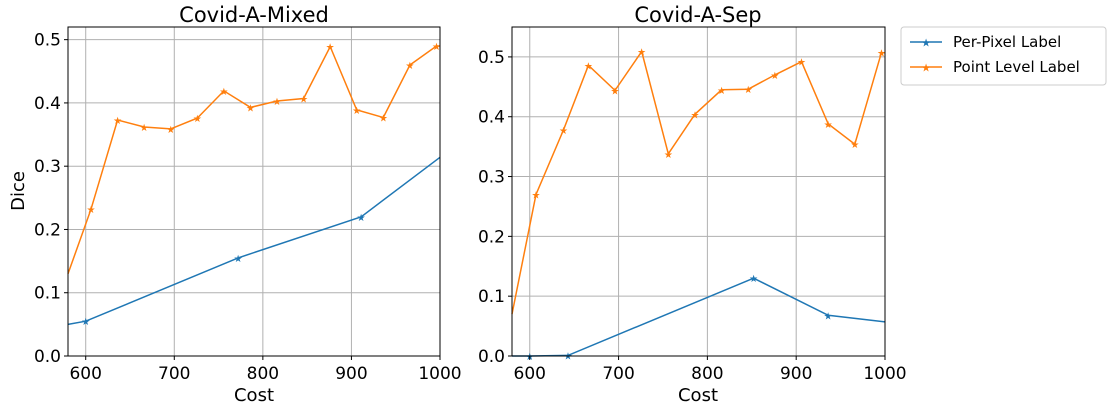 This screenshot has width=1110, height=406. I want to click on series-line-per-pixel-label, so click(254, 241).